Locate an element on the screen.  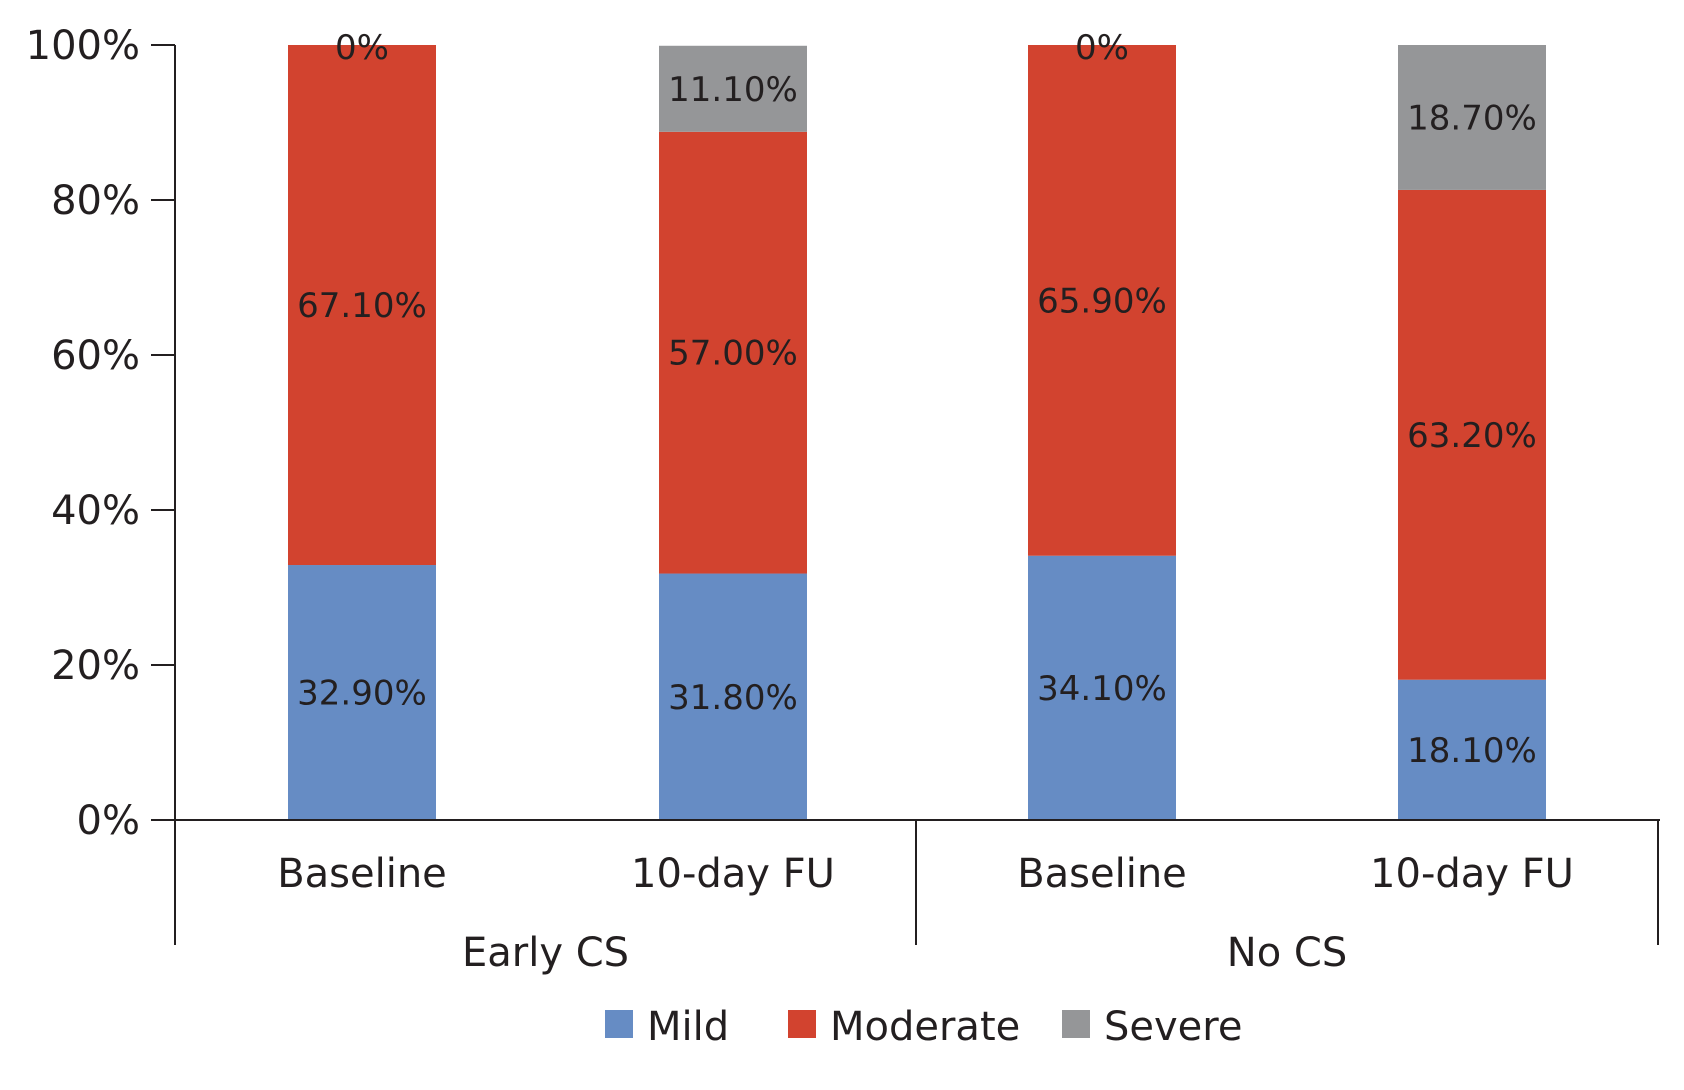
data-label-moderate-1: 67.10% is located at coordinates (362, 306).